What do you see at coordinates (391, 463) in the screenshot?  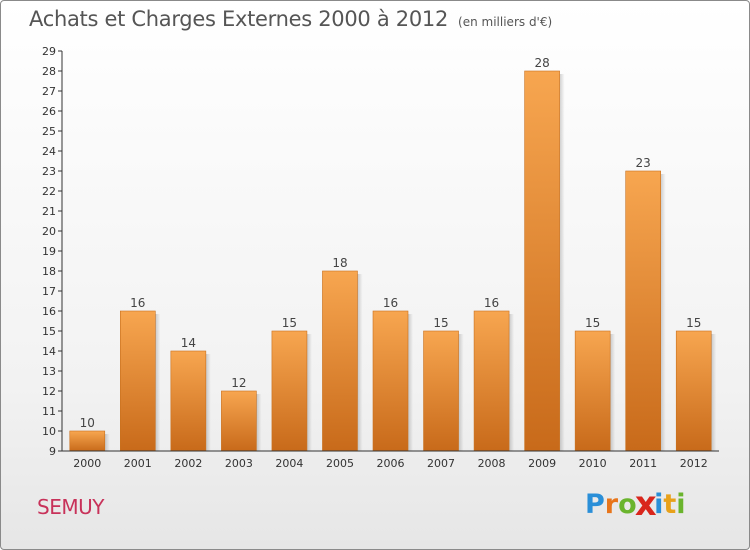 I see `x-tick-label-2006: 2006` at bounding box center [391, 463].